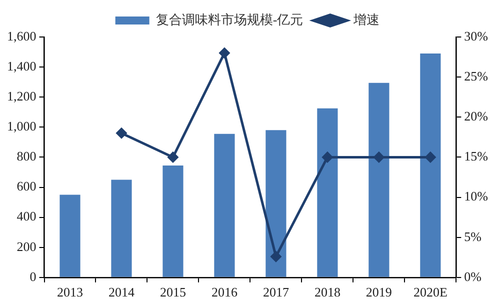 The image size is (499, 308). I want to click on y-tick-label: 200, so click(26, 246).